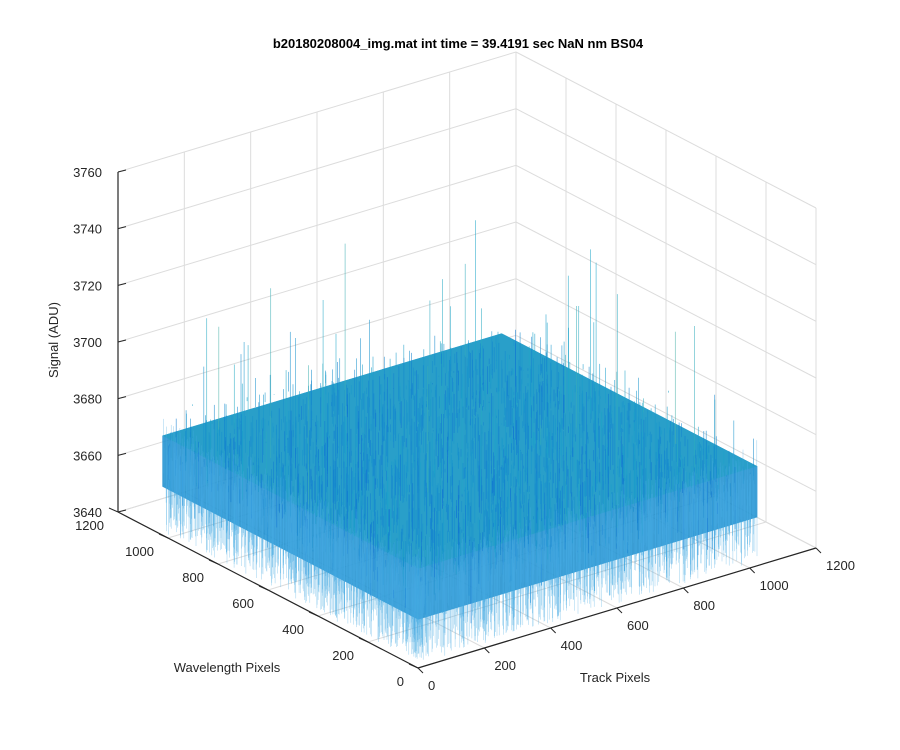  Describe the element at coordinates (840, 565) in the screenshot. I see `x-tick-label: 1200` at that location.